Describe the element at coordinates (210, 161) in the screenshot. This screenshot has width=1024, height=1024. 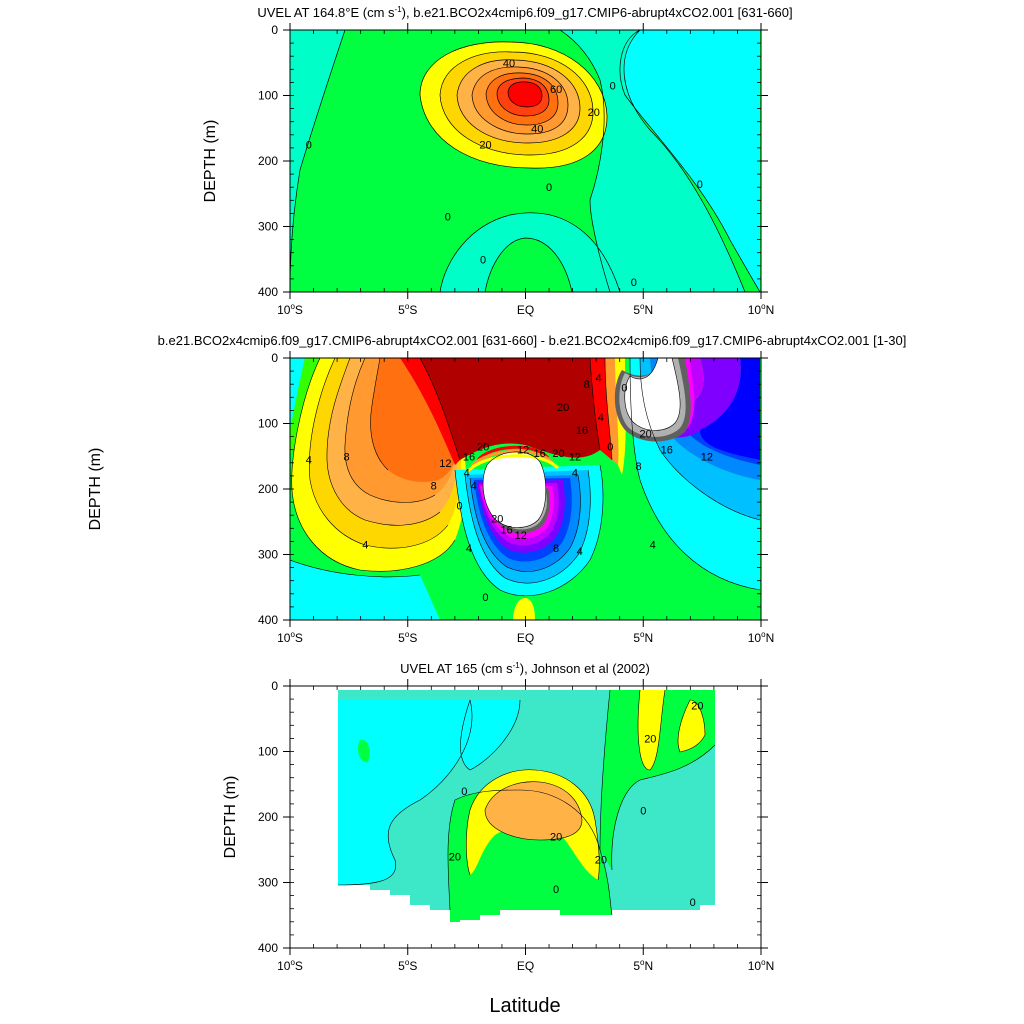
I see `panel-top-ylabel: DEPTH (m)` at that location.